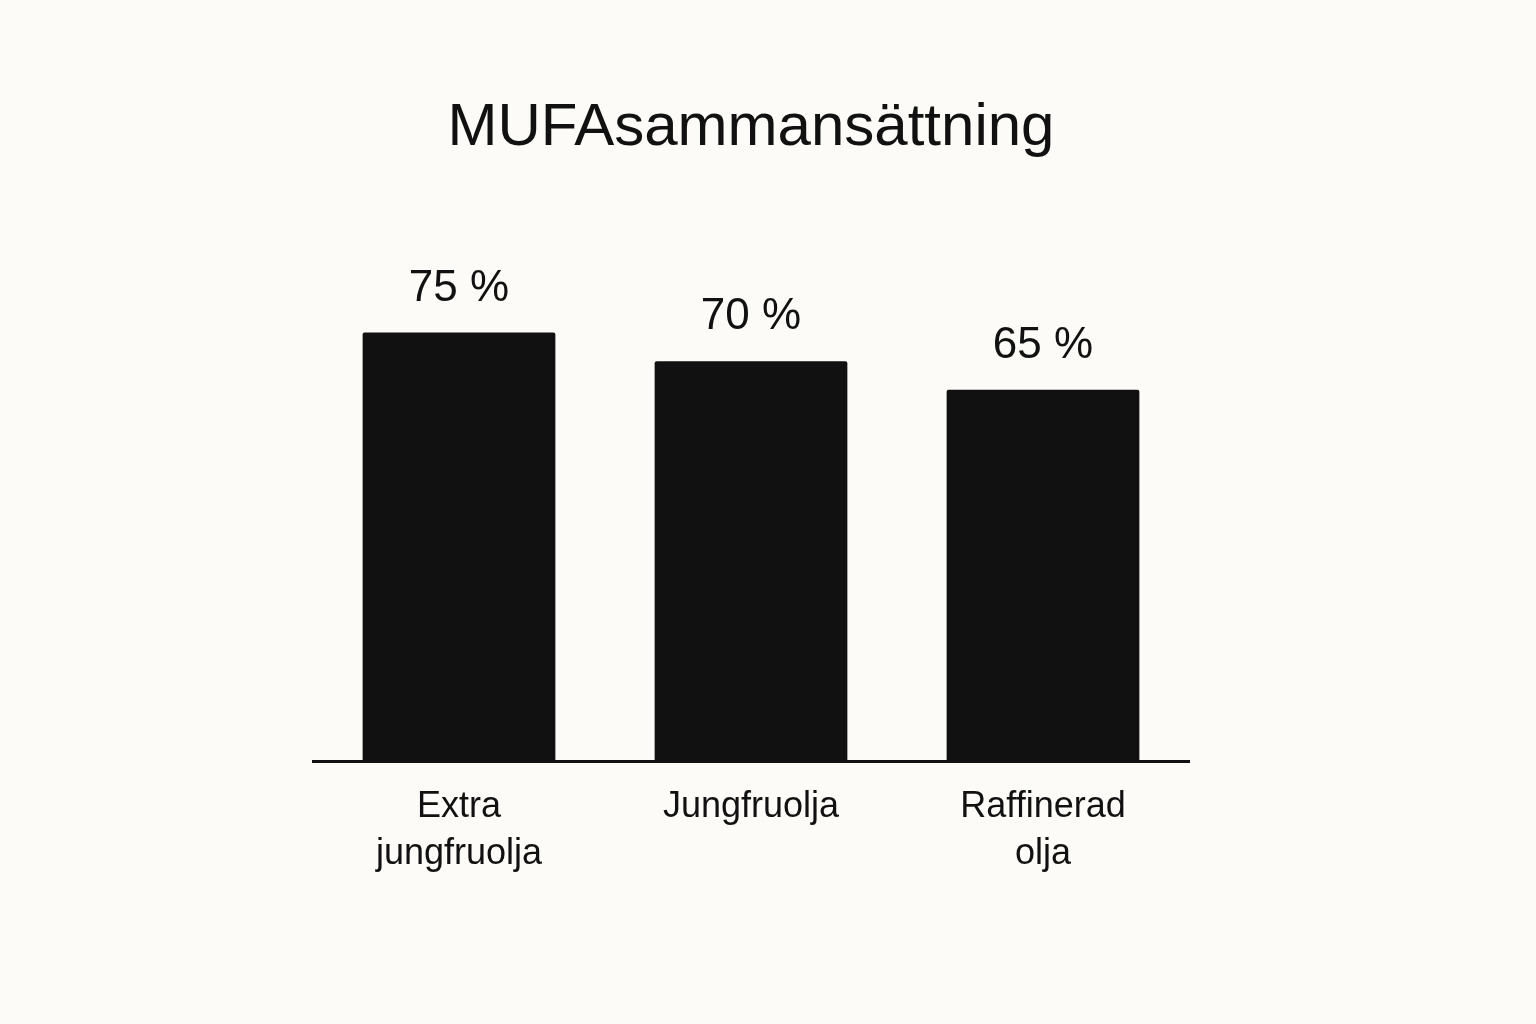 This screenshot has height=1024, width=1536. What do you see at coordinates (751, 804) in the screenshot?
I see `x-tick-label: Jungfruolja` at bounding box center [751, 804].